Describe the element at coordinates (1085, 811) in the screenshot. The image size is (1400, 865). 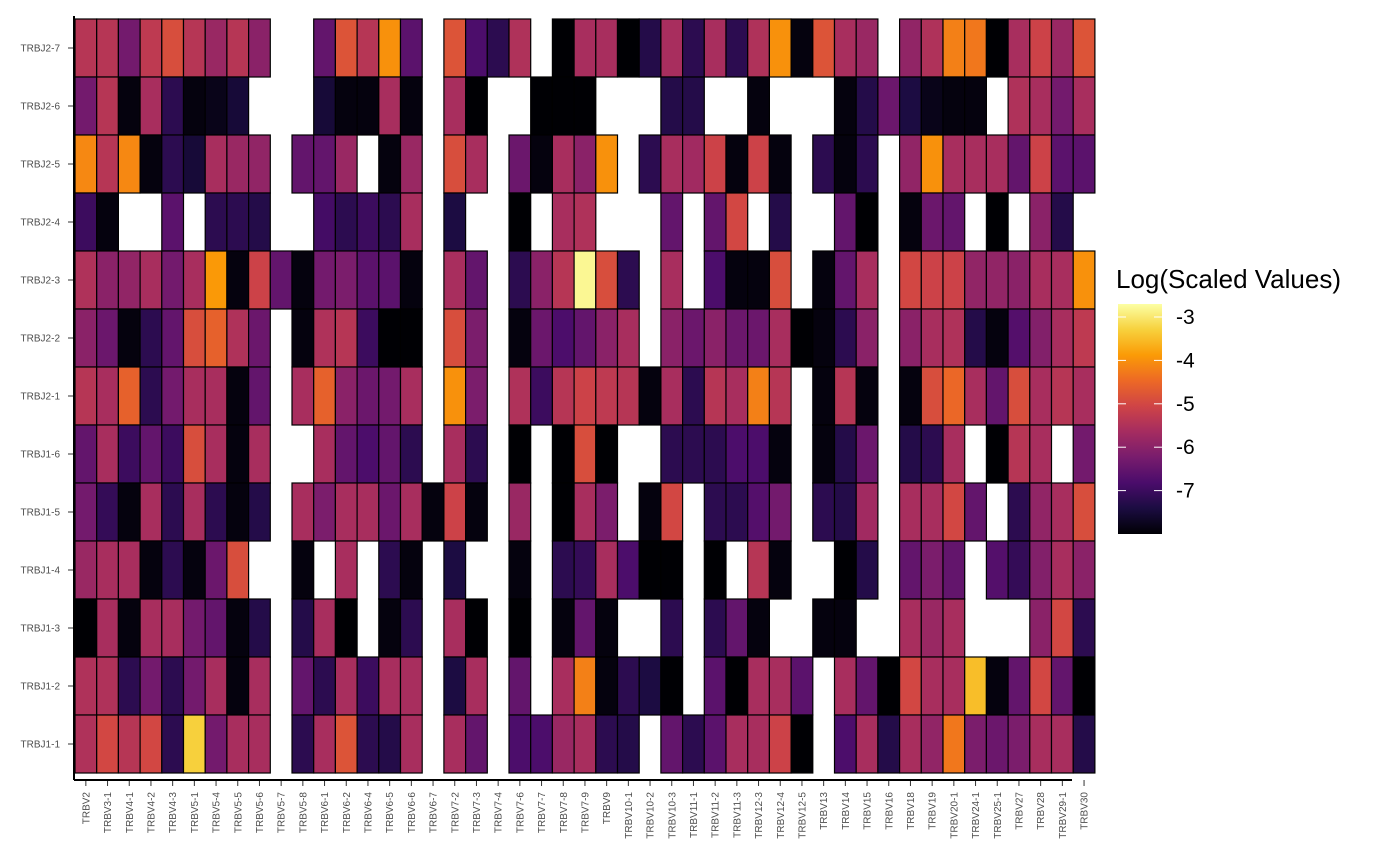
I see `x-tick-label: TRBV30` at that location.